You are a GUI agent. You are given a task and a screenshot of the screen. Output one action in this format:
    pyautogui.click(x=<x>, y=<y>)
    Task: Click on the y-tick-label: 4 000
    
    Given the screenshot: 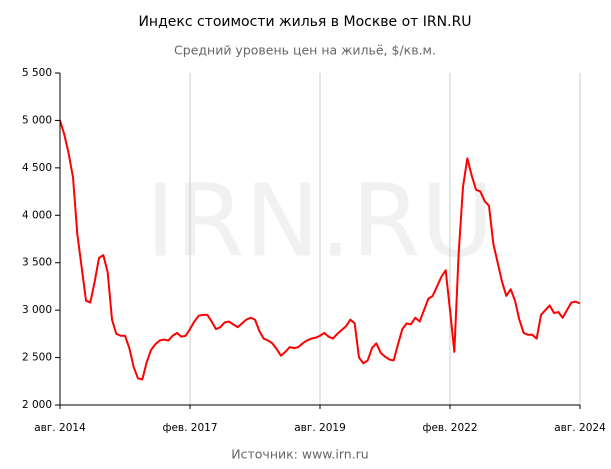 What is the action you would take?
    pyautogui.click(x=37, y=215)
    